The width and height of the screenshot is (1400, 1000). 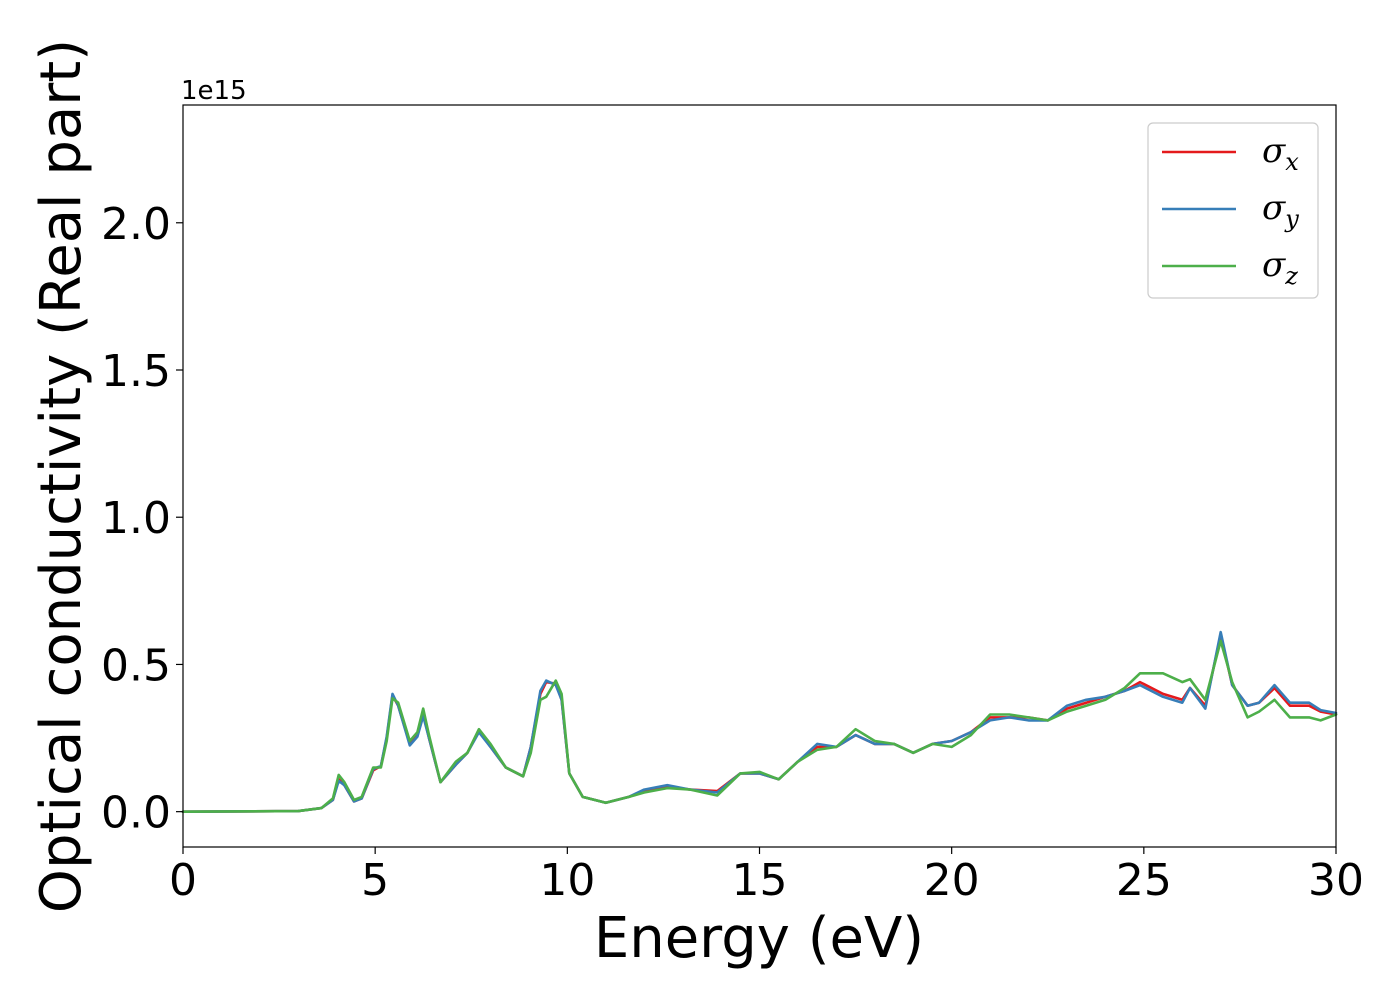 I want to click on x-tick-label: 0, so click(x=183, y=880).